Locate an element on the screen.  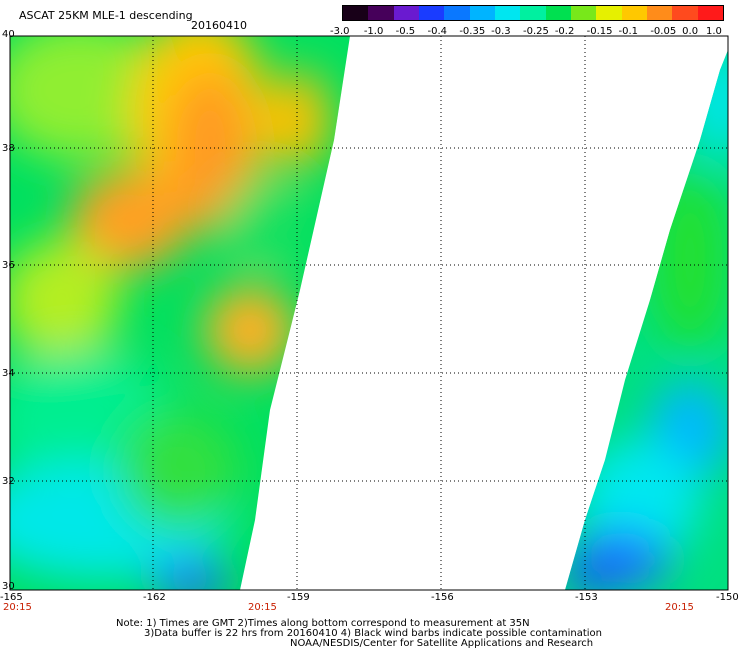
colorbar-tick-label: 1.0 is located at coordinates (714, 31).